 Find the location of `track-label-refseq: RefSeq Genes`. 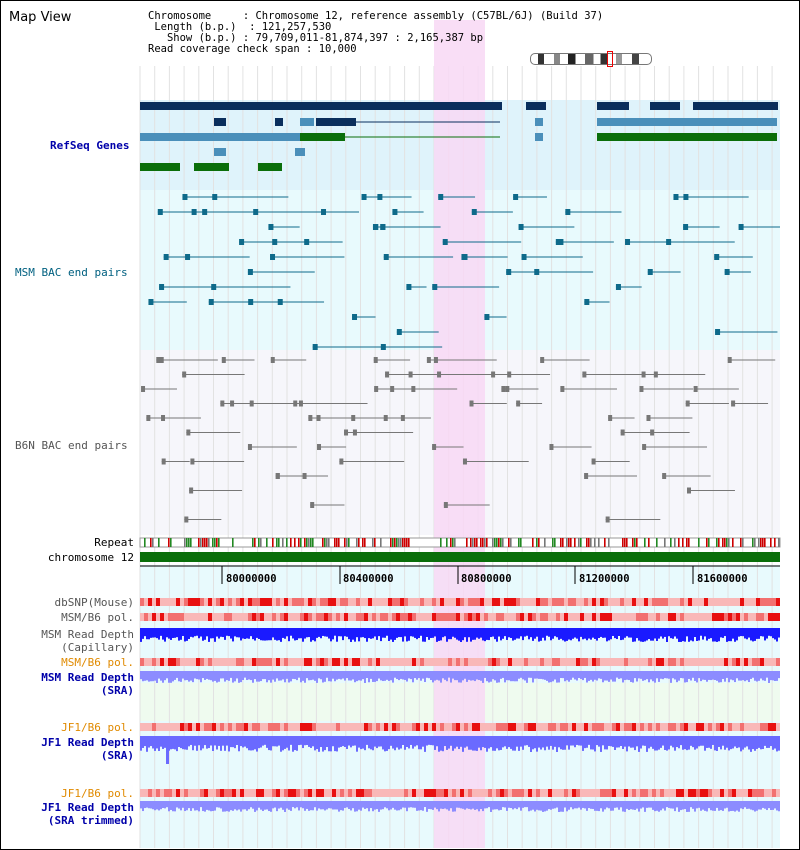

track-label-refseq: RefSeq Genes is located at coordinates (90, 145).